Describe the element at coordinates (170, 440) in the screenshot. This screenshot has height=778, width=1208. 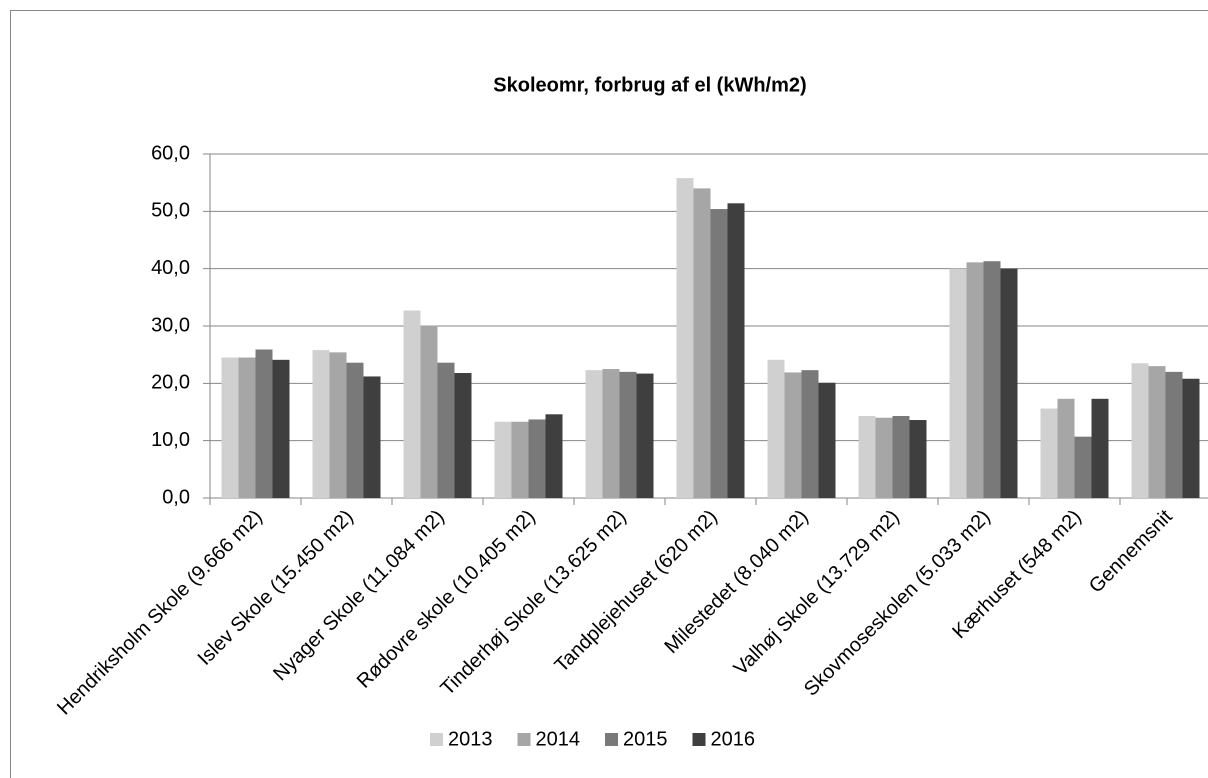
I see `y-tick-label: 10,0` at that location.